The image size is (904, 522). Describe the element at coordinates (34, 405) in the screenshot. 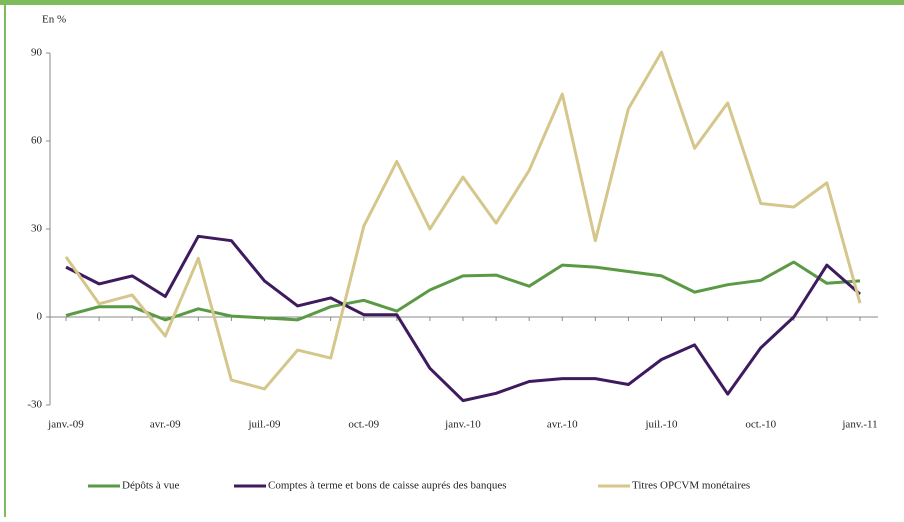

I see `y-tick-label: -30` at that location.